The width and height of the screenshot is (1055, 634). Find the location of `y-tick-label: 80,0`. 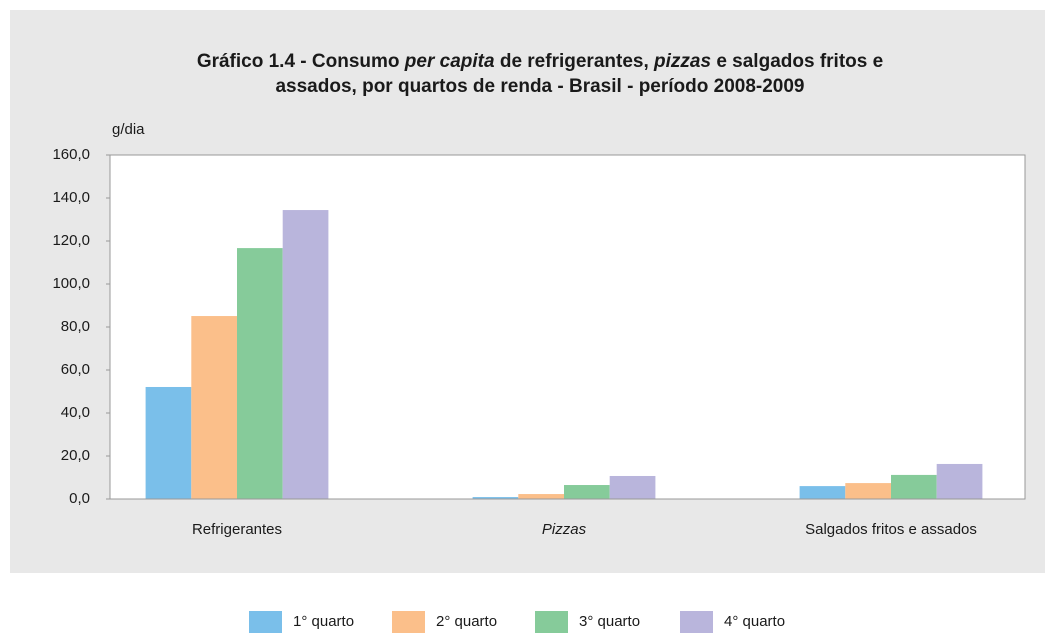

y-tick-label: 80,0 is located at coordinates (75, 326).